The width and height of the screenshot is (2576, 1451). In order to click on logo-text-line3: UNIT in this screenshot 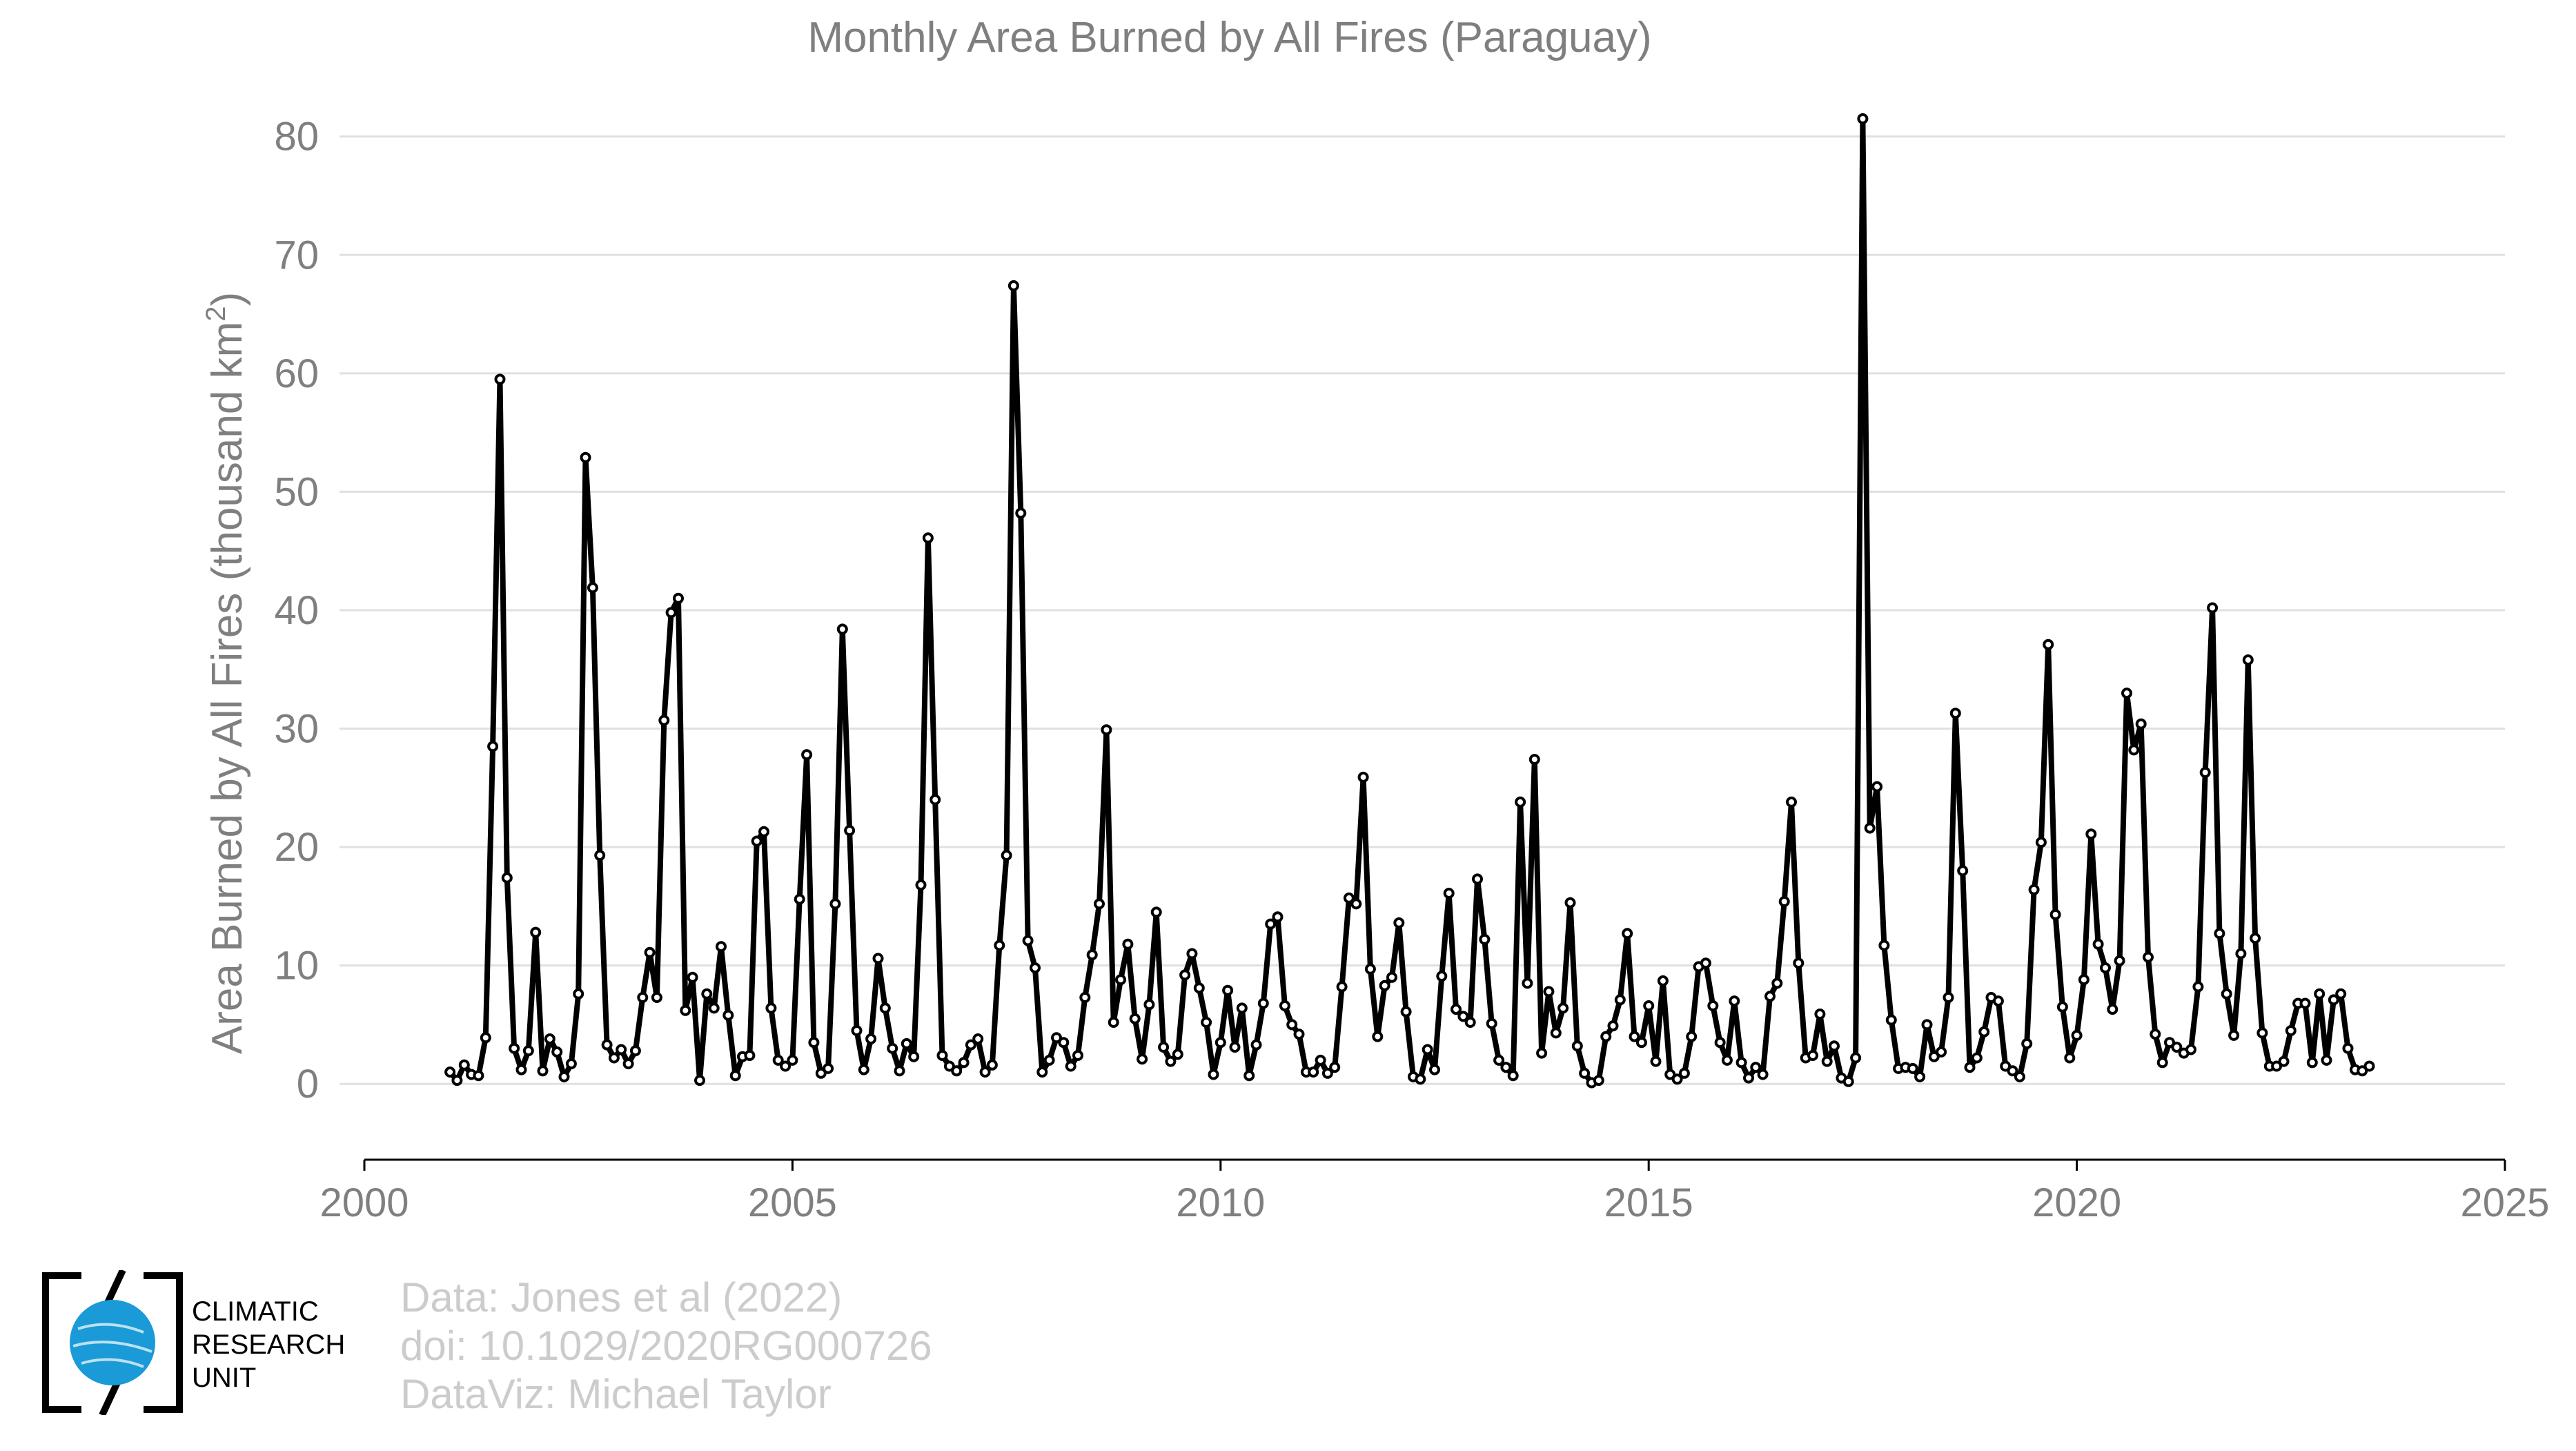, I will do `click(224, 1378)`.